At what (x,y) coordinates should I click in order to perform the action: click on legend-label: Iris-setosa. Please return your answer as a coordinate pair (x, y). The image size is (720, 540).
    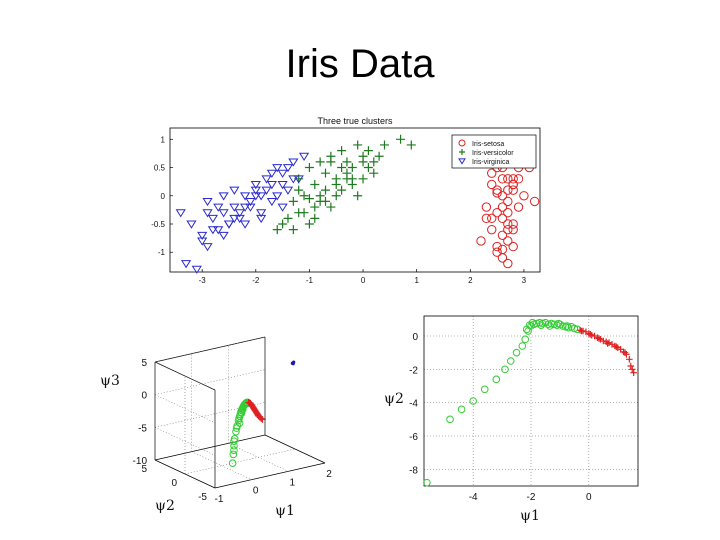
    Looking at the image, I should click on (488, 144).